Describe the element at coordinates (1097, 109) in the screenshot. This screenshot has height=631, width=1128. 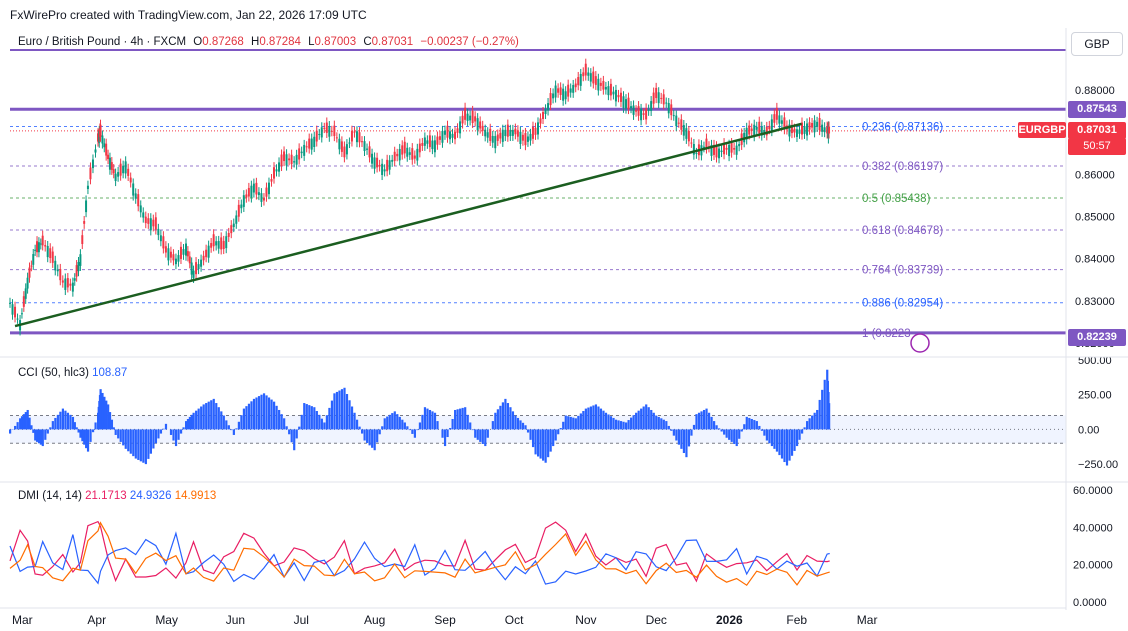
I see `resistance-price-tag: 0.87543` at that location.